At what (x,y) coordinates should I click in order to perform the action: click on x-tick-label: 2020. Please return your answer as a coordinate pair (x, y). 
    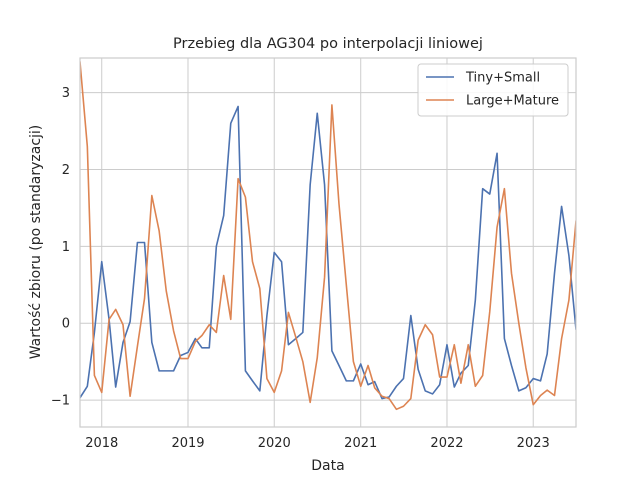
    Looking at the image, I should click on (274, 443).